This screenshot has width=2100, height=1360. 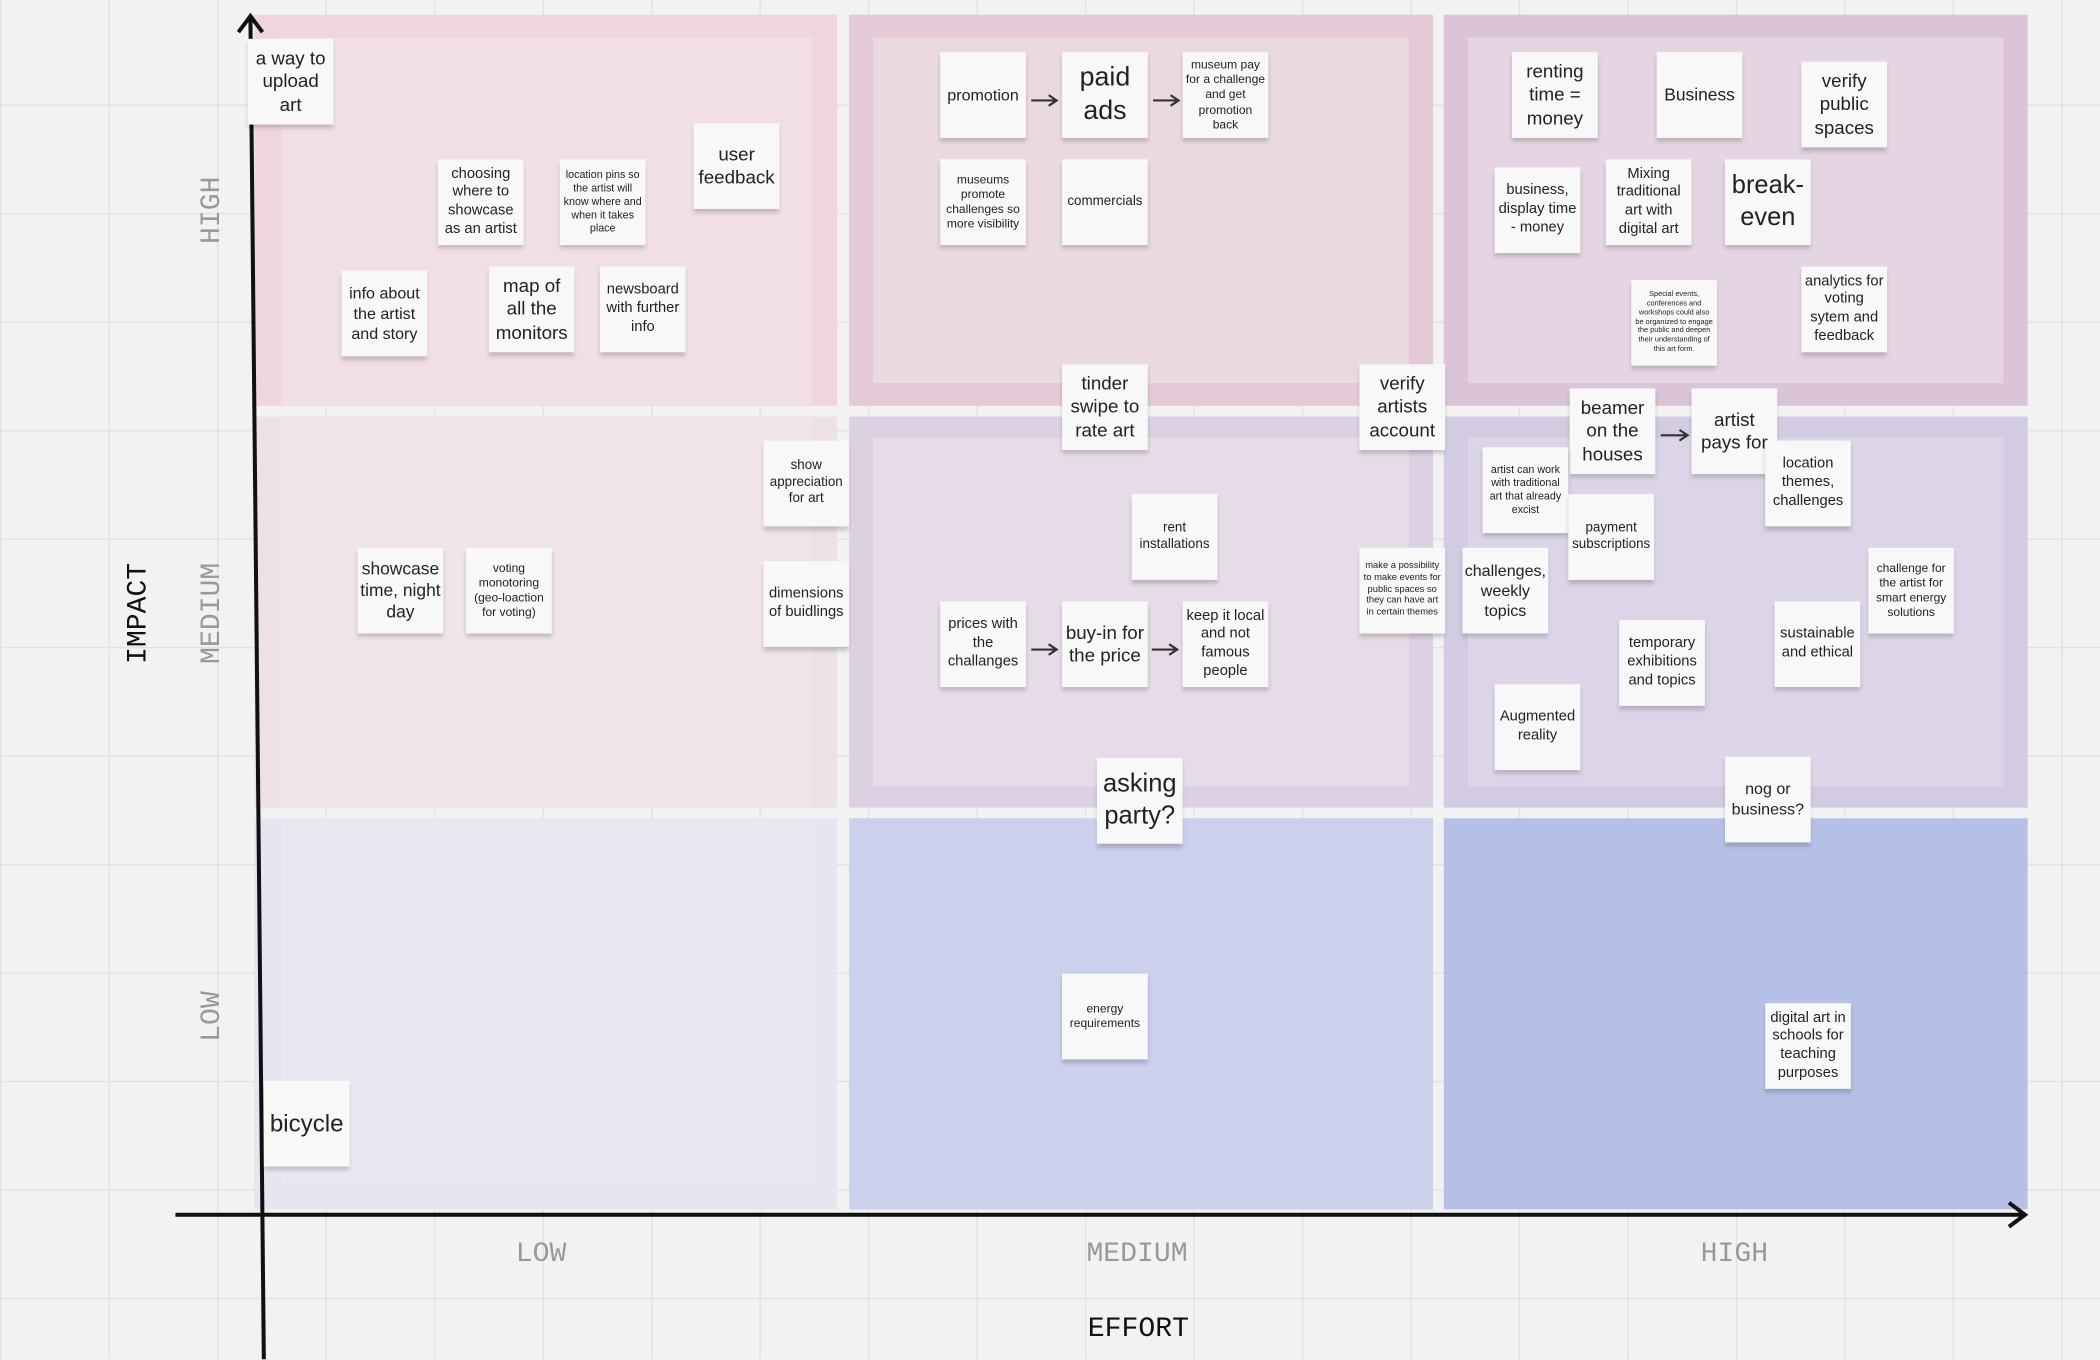 What do you see at coordinates (1662, 663) in the screenshot?
I see `sticky-note: temporary exhibitions and topics` at bounding box center [1662, 663].